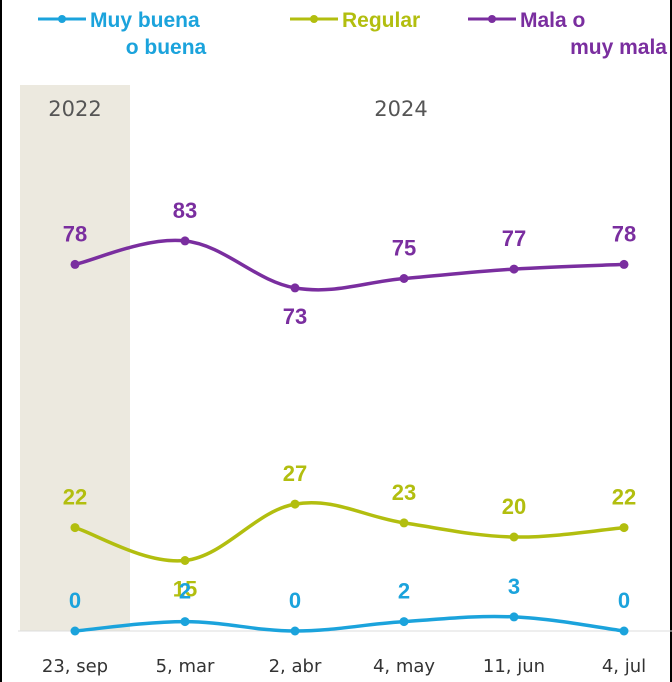  Describe the element at coordinates (567, 34) in the screenshot. I see `legend-item-bad: Mala o muy mala` at that location.